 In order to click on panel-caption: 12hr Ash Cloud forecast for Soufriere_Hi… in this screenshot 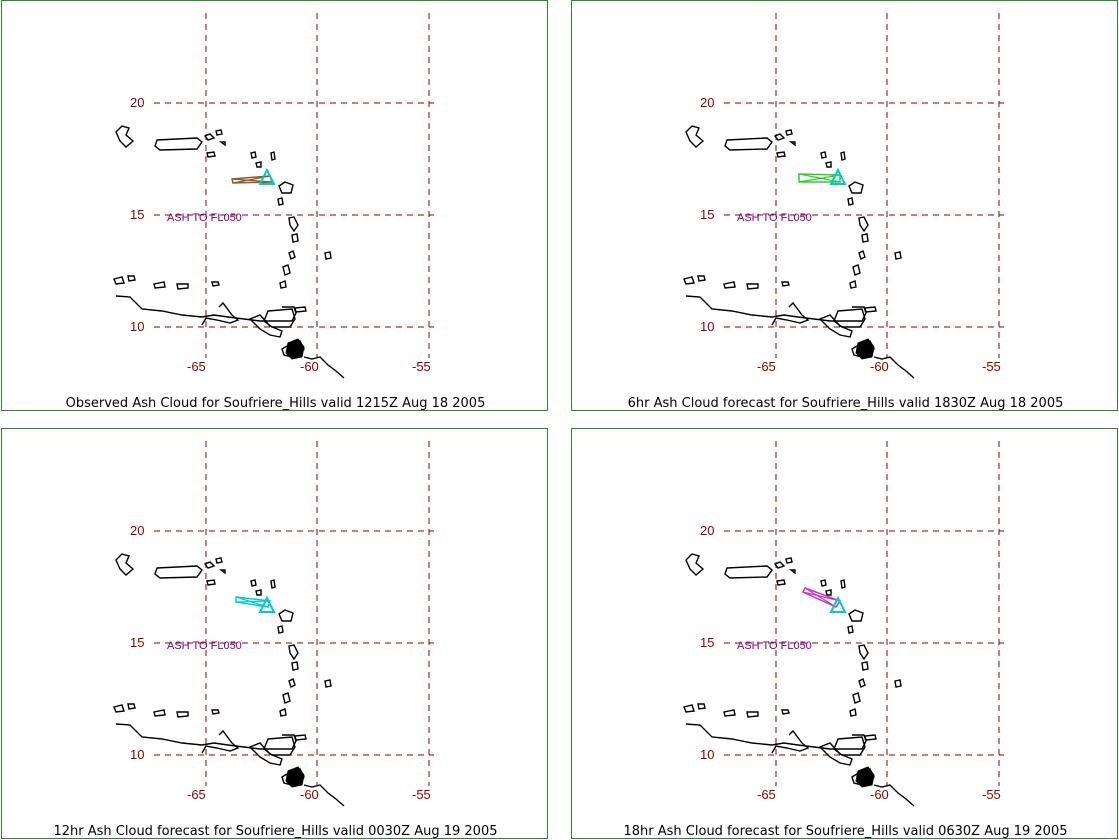, I will do `click(275, 831)`.